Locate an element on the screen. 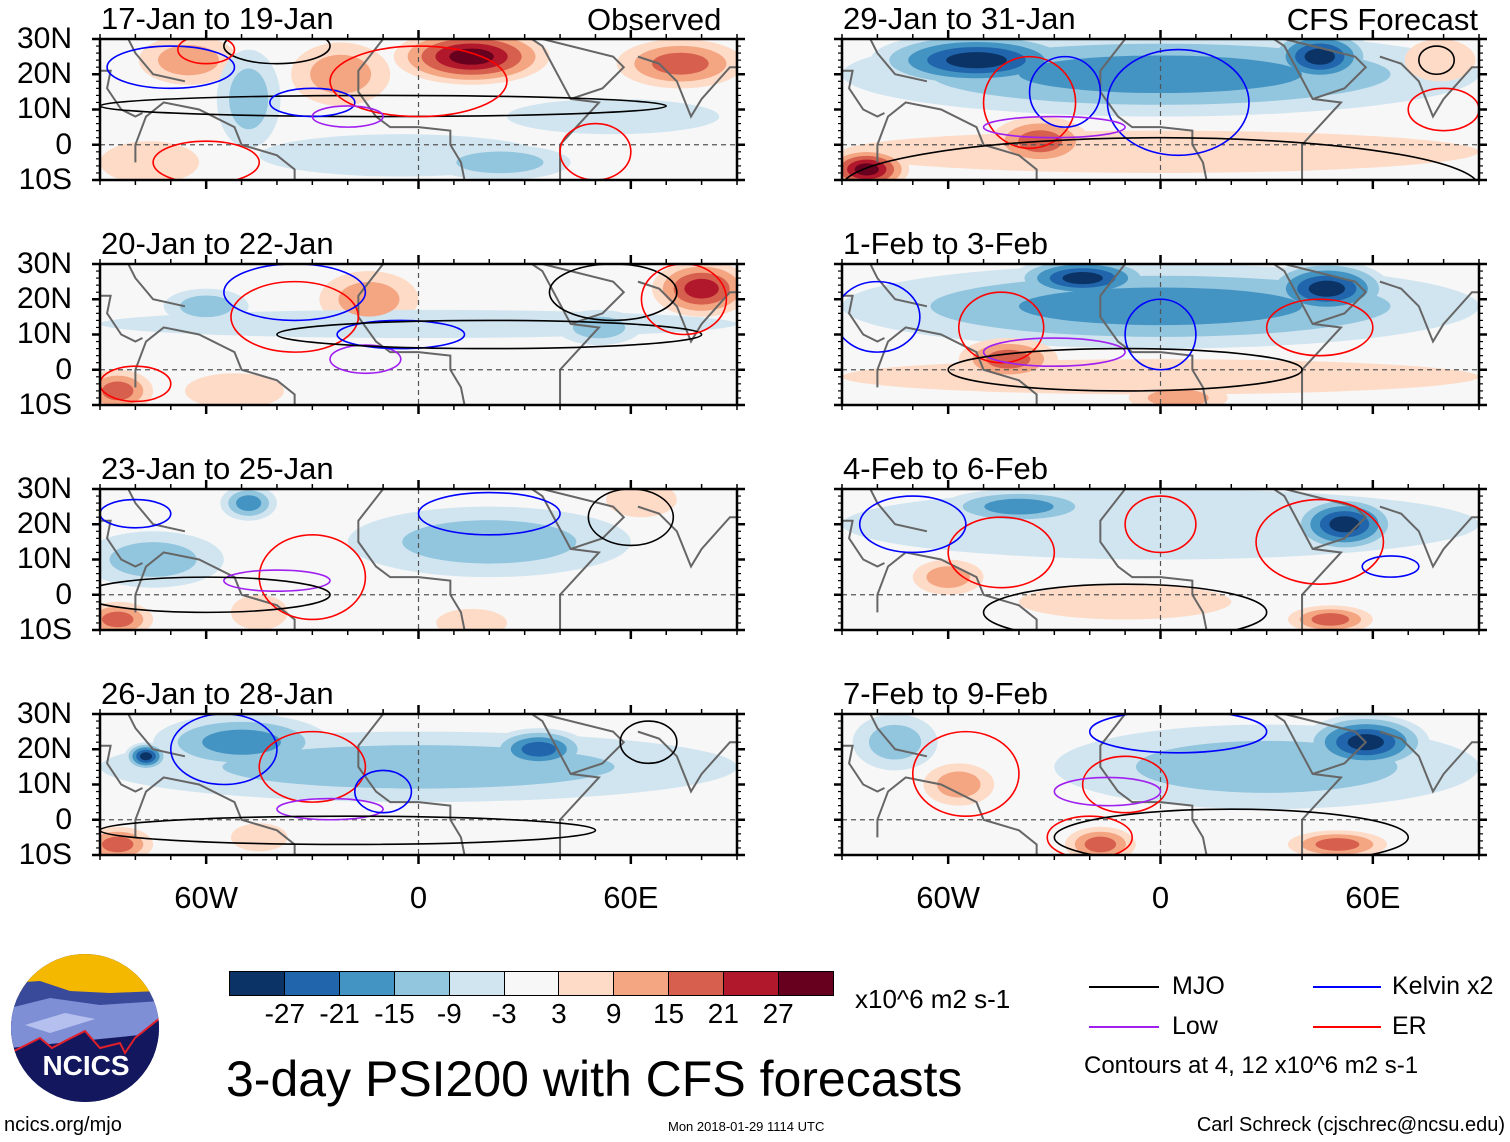 This screenshot has width=1510, height=1142. er-legend-line is located at coordinates (1347, 1027).